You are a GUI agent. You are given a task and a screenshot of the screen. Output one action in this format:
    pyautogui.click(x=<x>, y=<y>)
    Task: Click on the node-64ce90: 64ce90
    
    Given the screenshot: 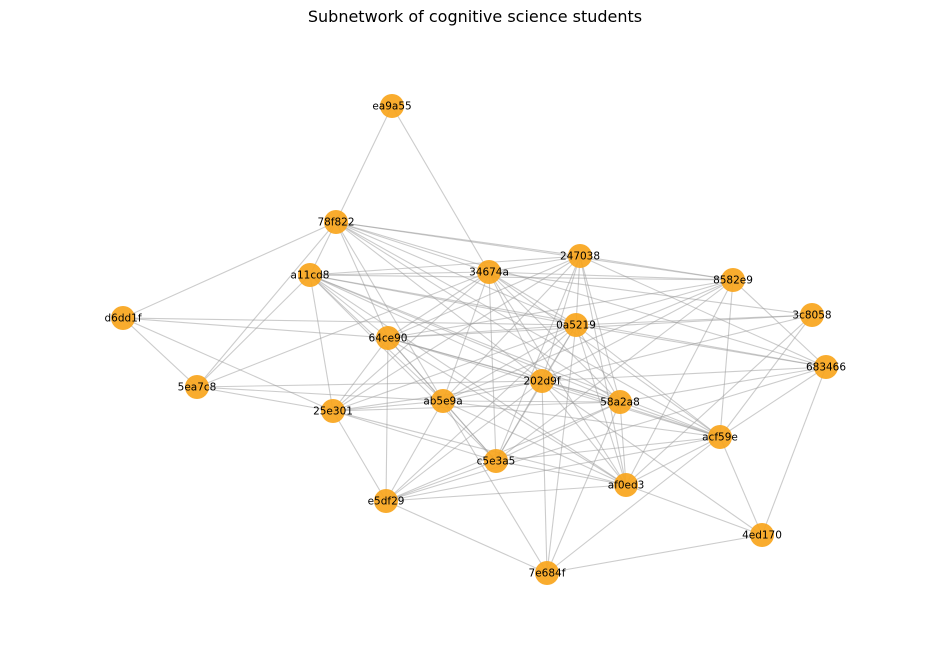 What is the action you would take?
    pyautogui.click(x=388, y=338)
    